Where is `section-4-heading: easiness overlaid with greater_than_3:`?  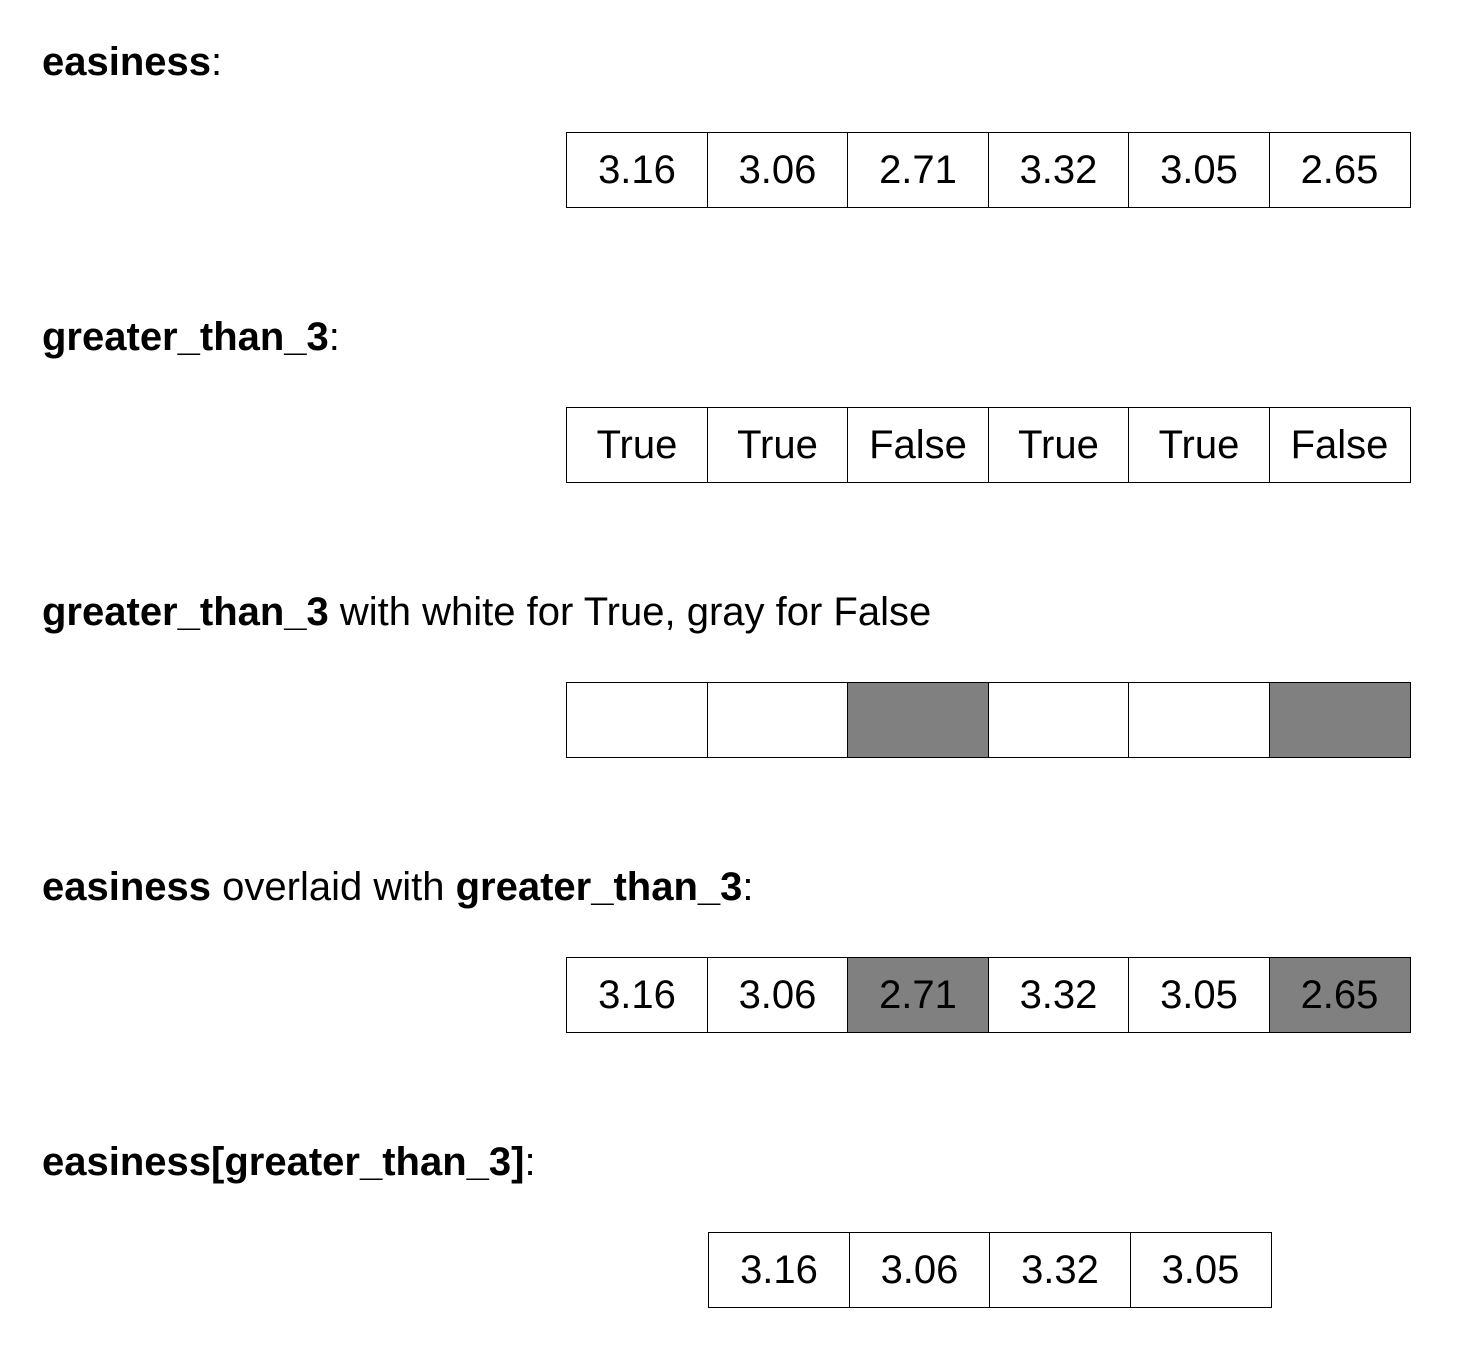 section-4-heading: easiness overlaid with greater_than_3: is located at coordinates (398, 887).